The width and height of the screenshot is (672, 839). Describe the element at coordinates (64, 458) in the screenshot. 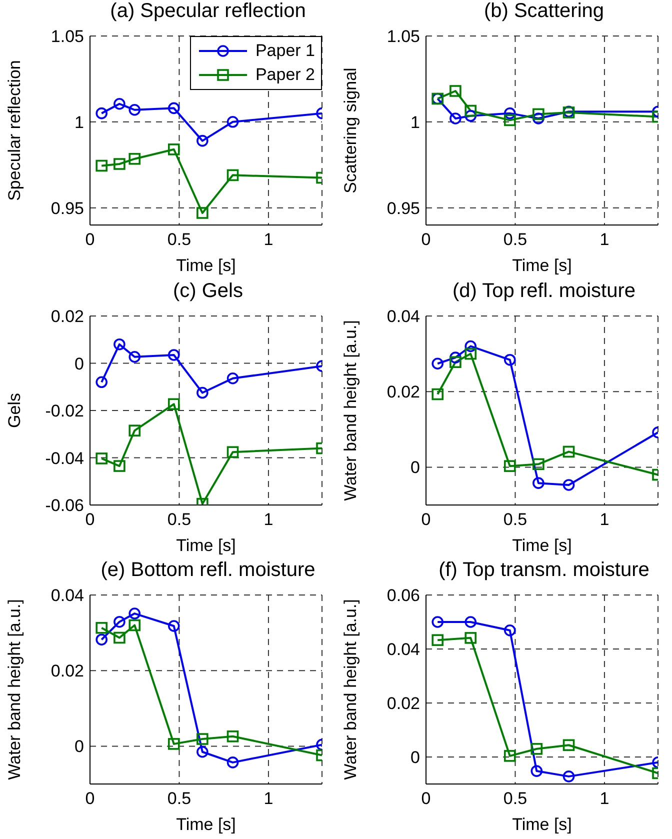

I see `y-tick-label: -0.04` at that location.